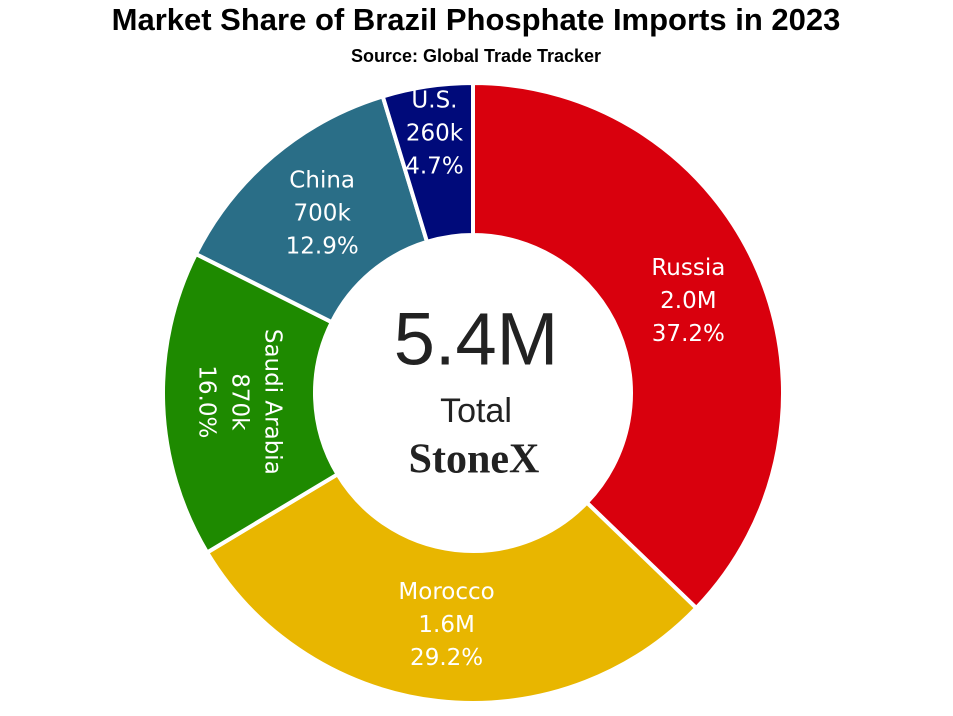 This screenshot has width=953, height=716. I want to click on amount-label: 1.6M, so click(446, 625).